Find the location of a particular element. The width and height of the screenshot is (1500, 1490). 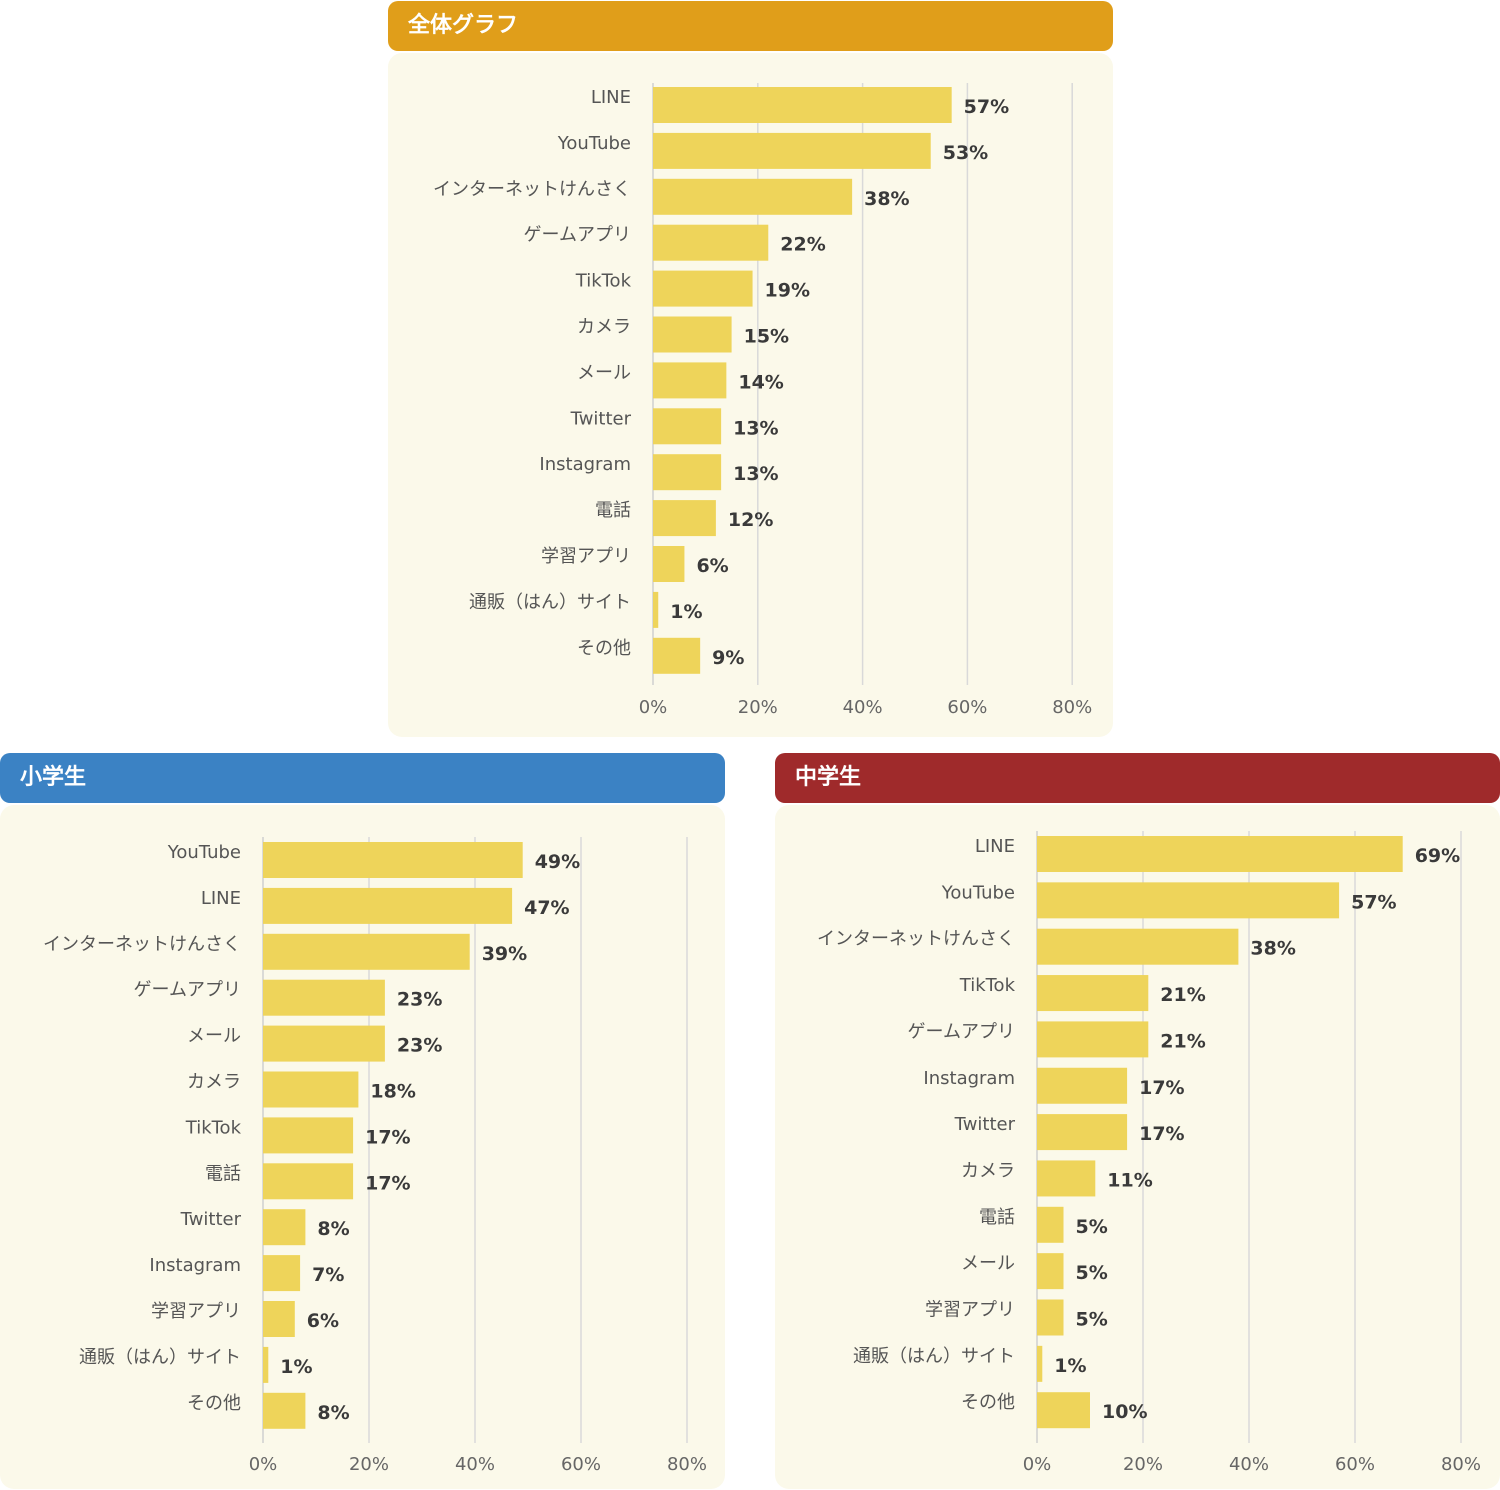

junior-high-tick-label: 60% is located at coordinates (1355, 1464).